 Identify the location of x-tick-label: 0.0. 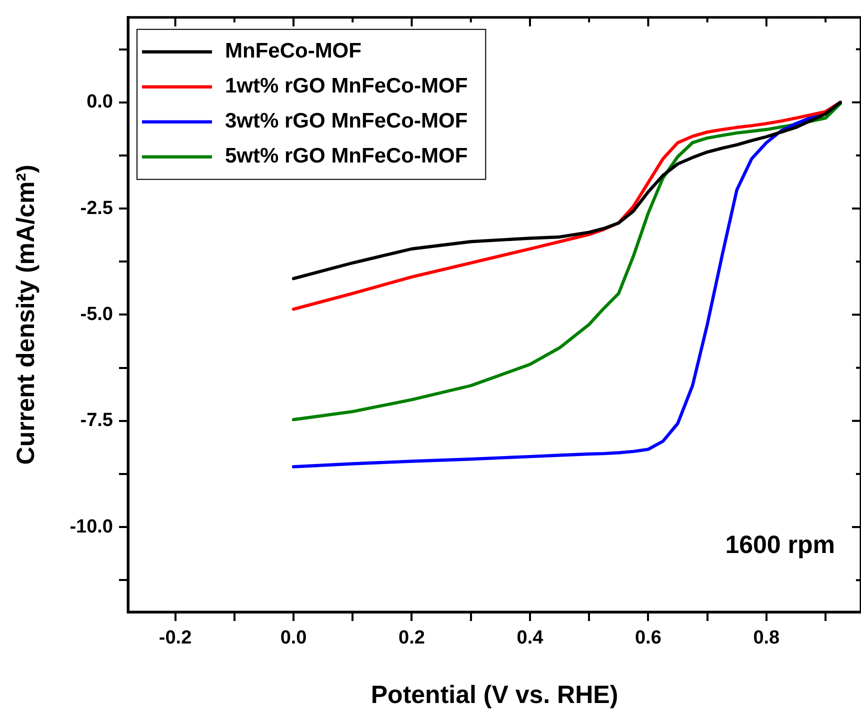
(293, 638).